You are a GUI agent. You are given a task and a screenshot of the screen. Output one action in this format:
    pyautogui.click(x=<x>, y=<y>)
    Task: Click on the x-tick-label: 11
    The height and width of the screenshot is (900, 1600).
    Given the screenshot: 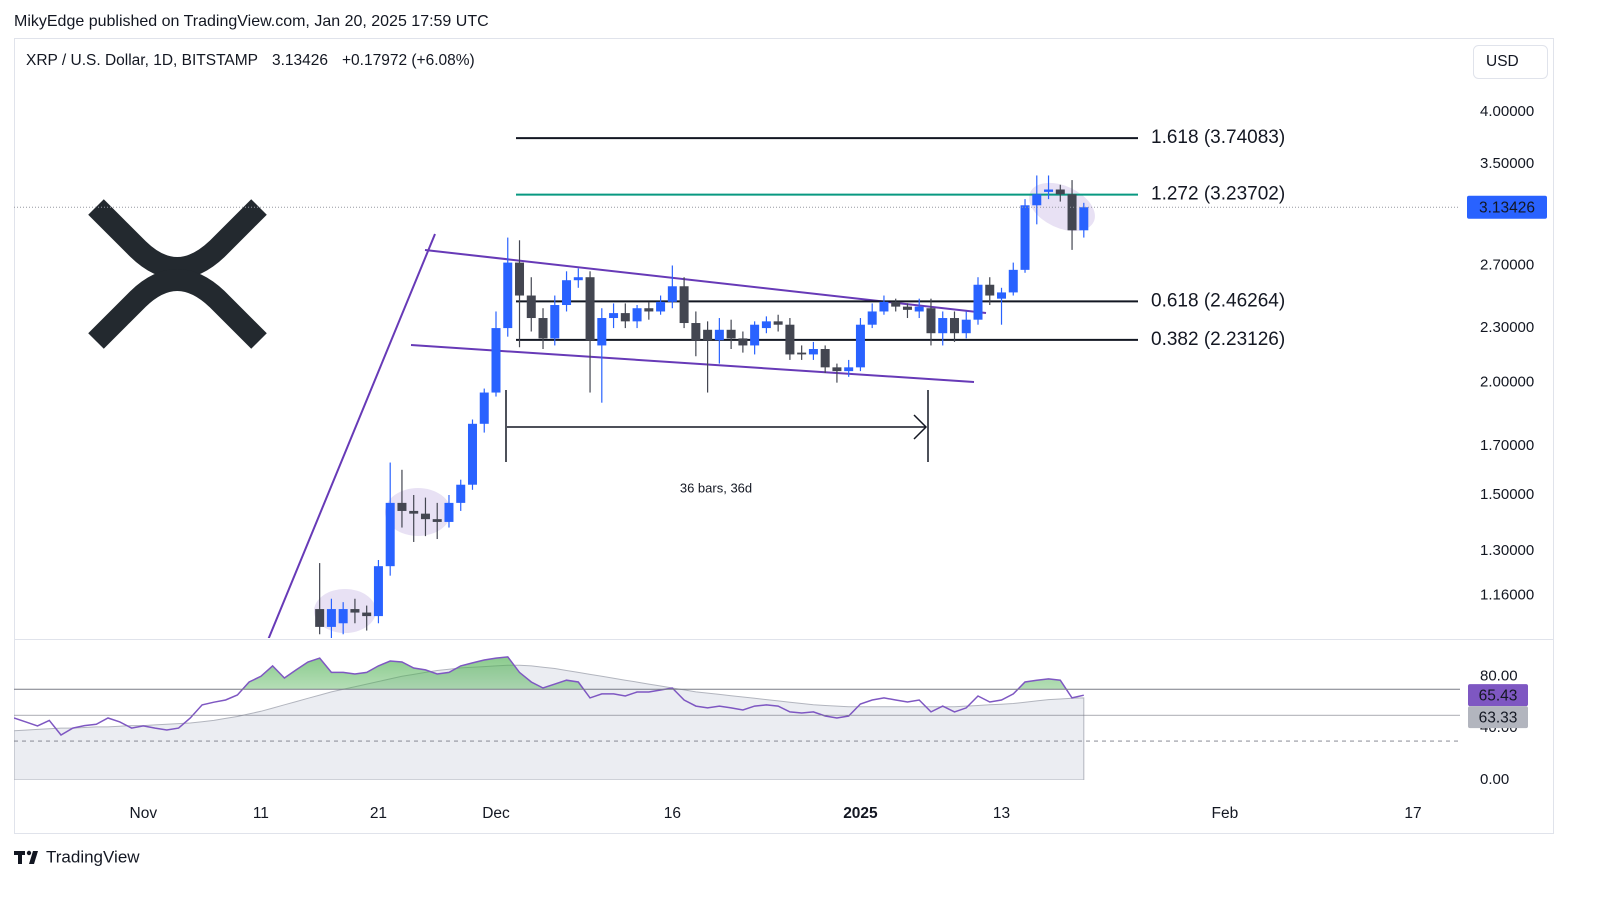 What is the action you would take?
    pyautogui.click(x=261, y=813)
    